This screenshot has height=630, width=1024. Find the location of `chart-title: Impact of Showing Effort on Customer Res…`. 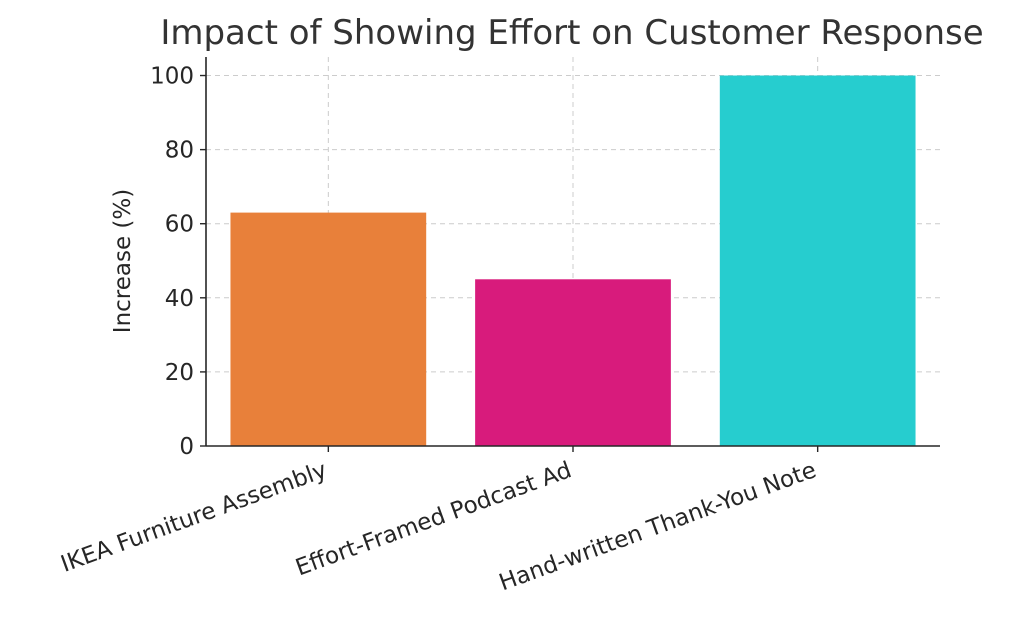

chart-title: Impact of Showing Effort on Customer Res… is located at coordinates (571, 33).